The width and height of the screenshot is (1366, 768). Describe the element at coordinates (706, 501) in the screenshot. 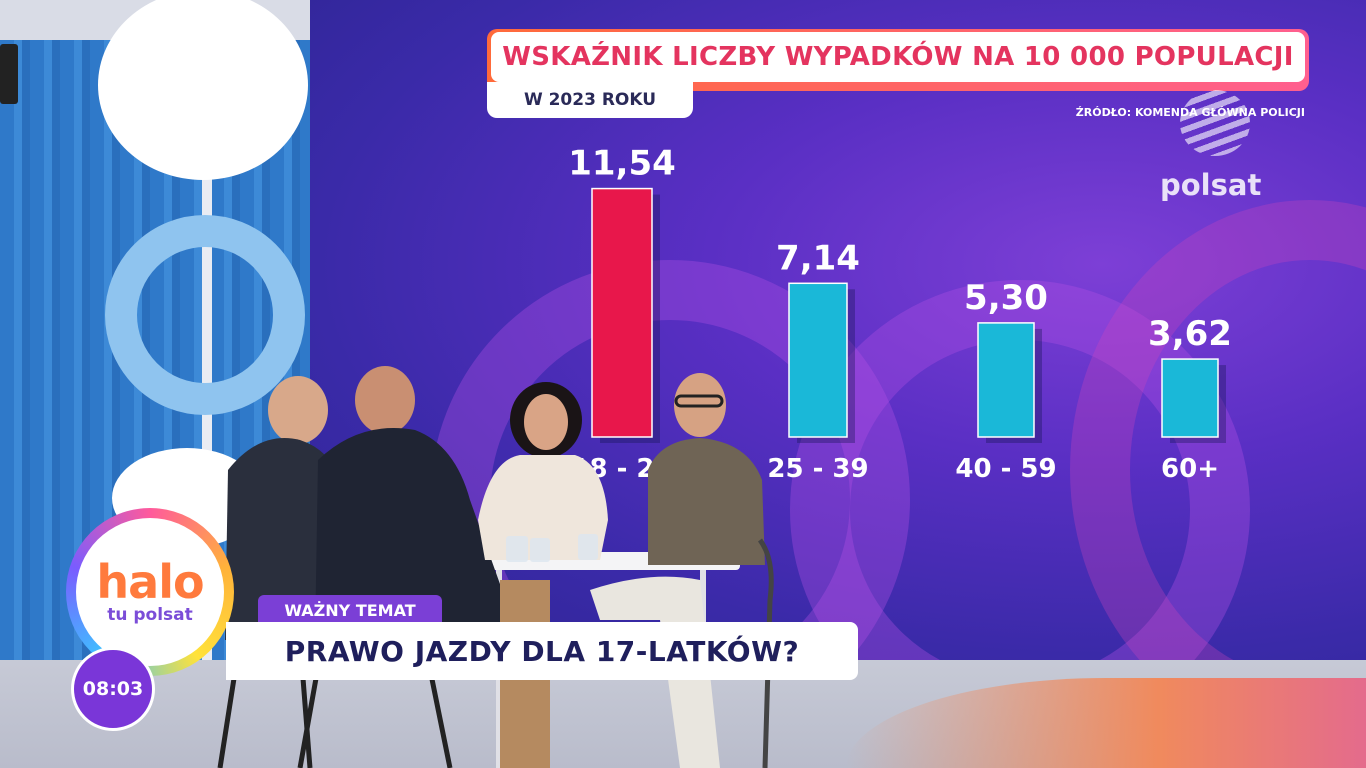

I see `host-man-body` at that location.